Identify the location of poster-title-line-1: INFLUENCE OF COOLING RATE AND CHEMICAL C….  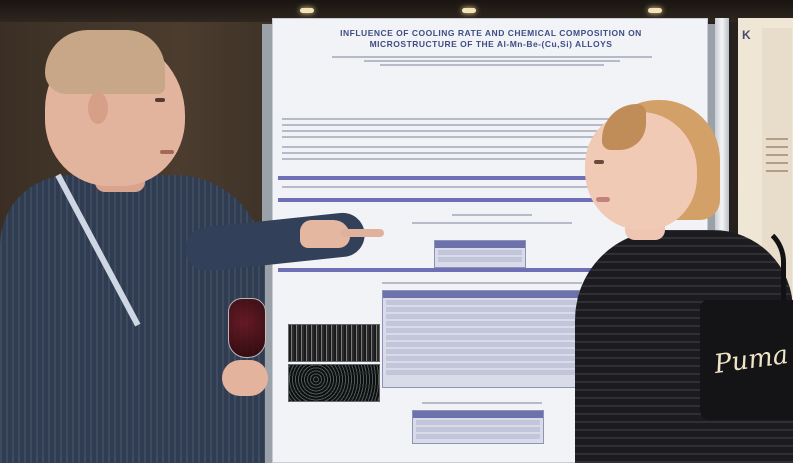
(491, 33).